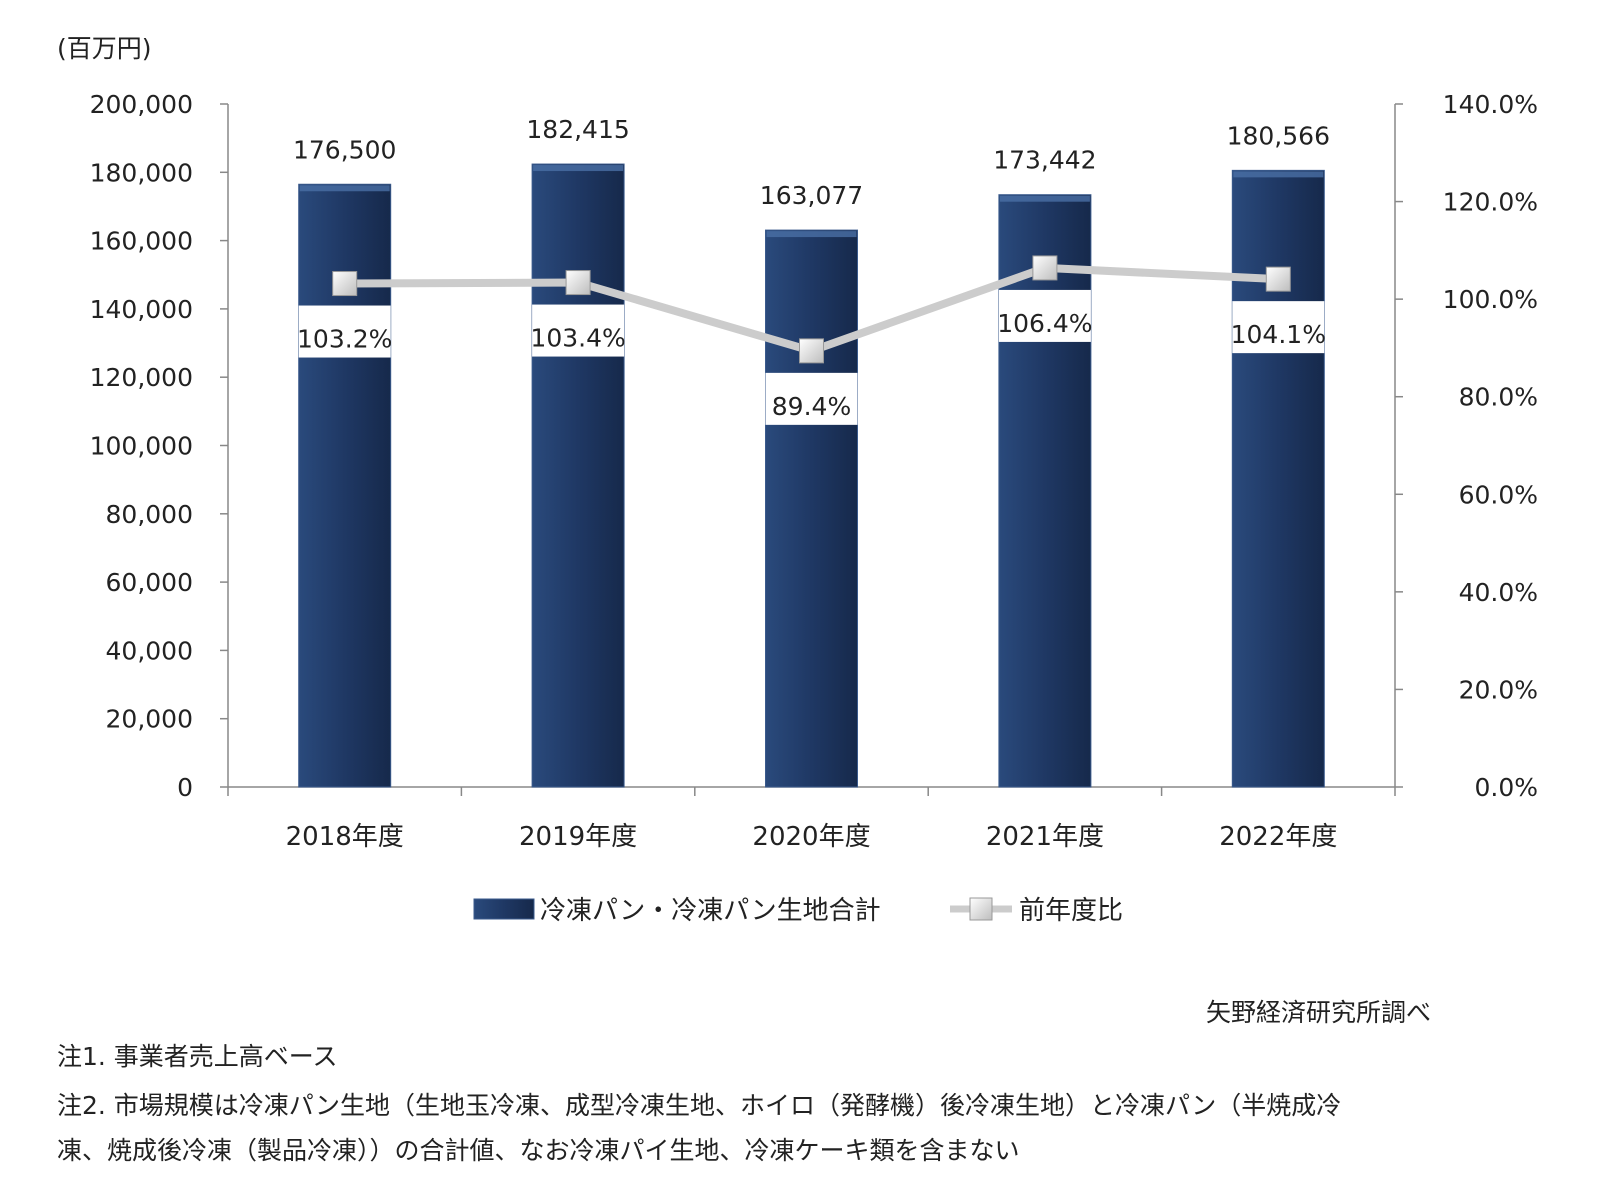  What do you see at coordinates (1498, 397) in the screenshot?
I see `right-tick-label: 80.0%` at bounding box center [1498, 397].